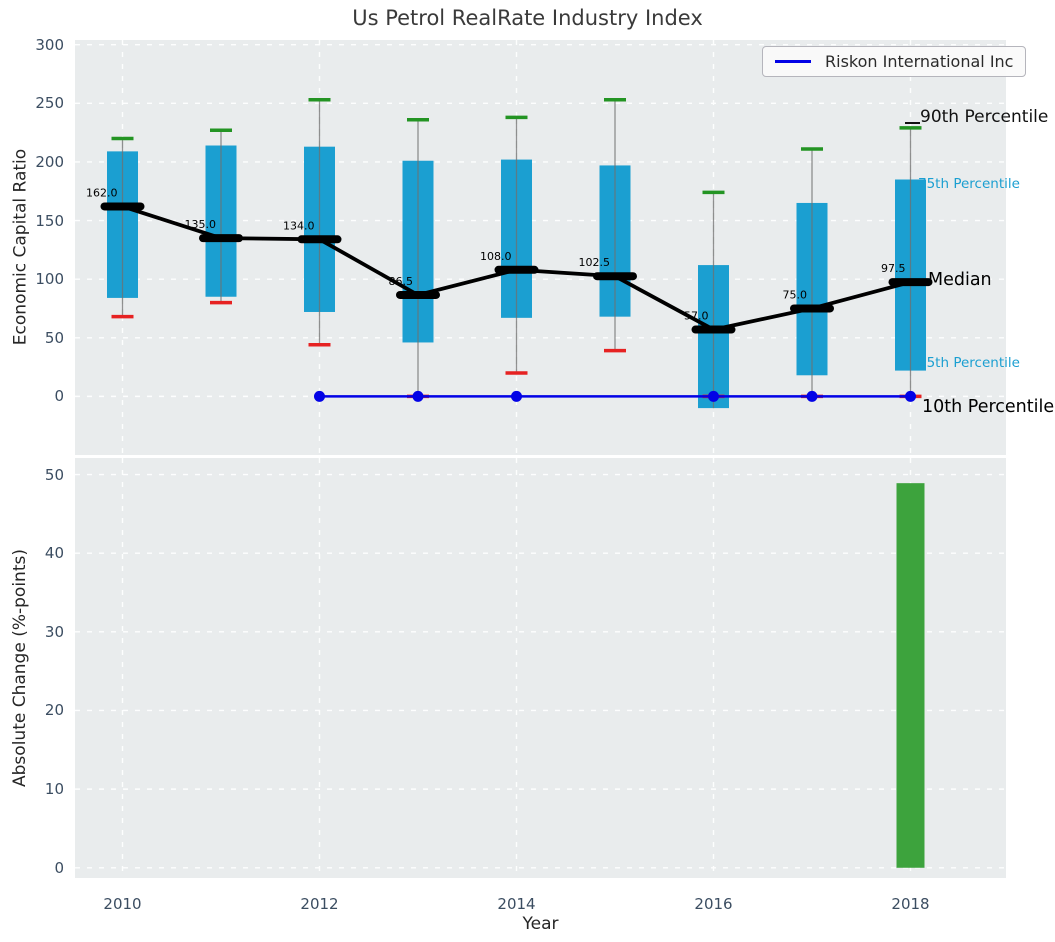  What do you see at coordinates (54, 553) in the screenshot?
I see `bottom-ytick-40: 40` at bounding box center [54, 553].